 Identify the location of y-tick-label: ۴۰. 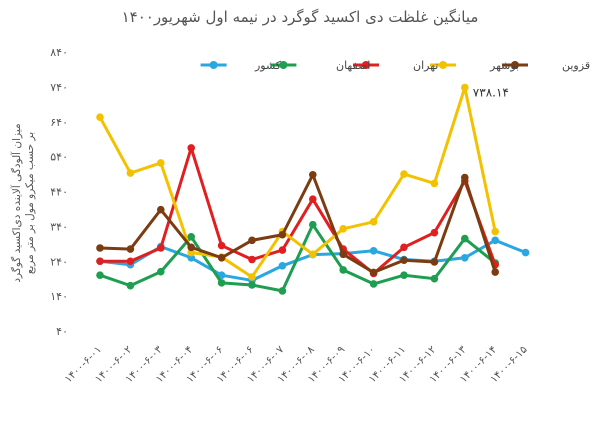
(62, 331).